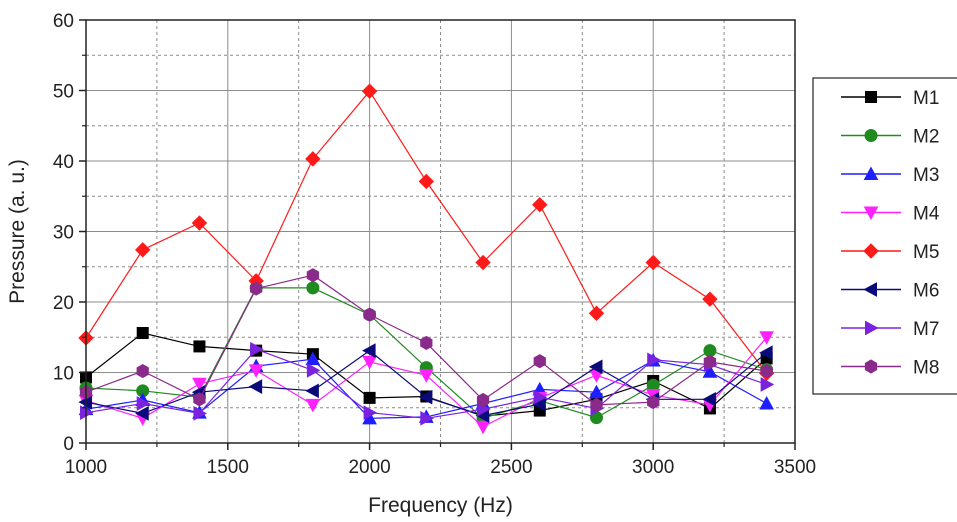  What do you see at coordinates (926, 368) in the screenshot?
I see `legend-label: M8` at bounding box center [926, 368].